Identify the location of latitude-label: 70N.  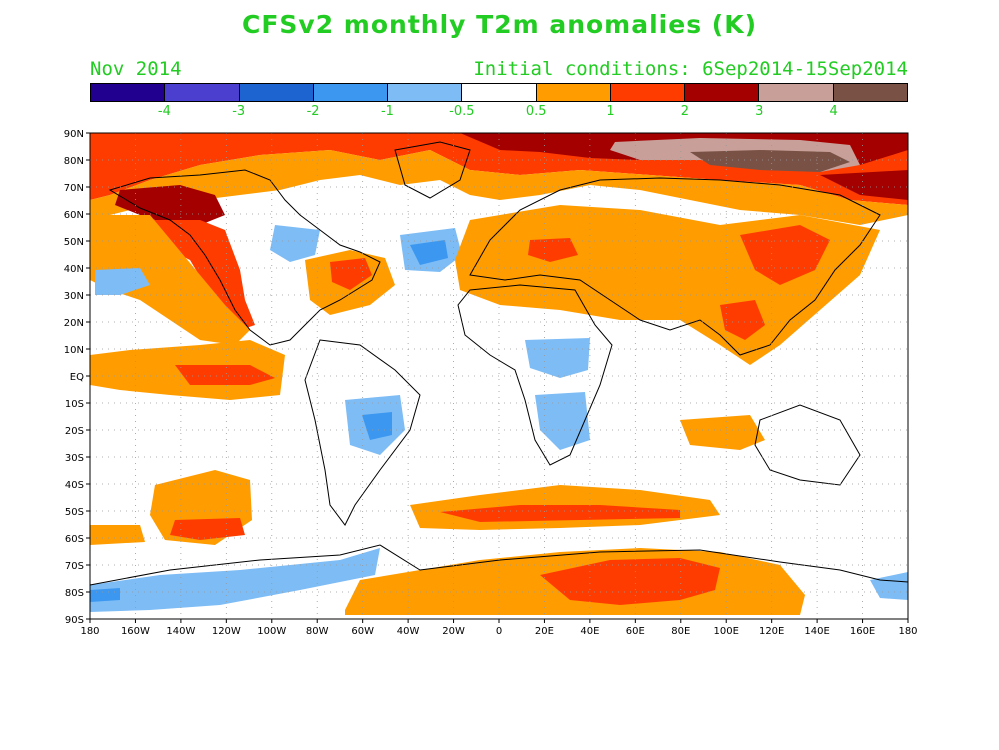
(74, 188).